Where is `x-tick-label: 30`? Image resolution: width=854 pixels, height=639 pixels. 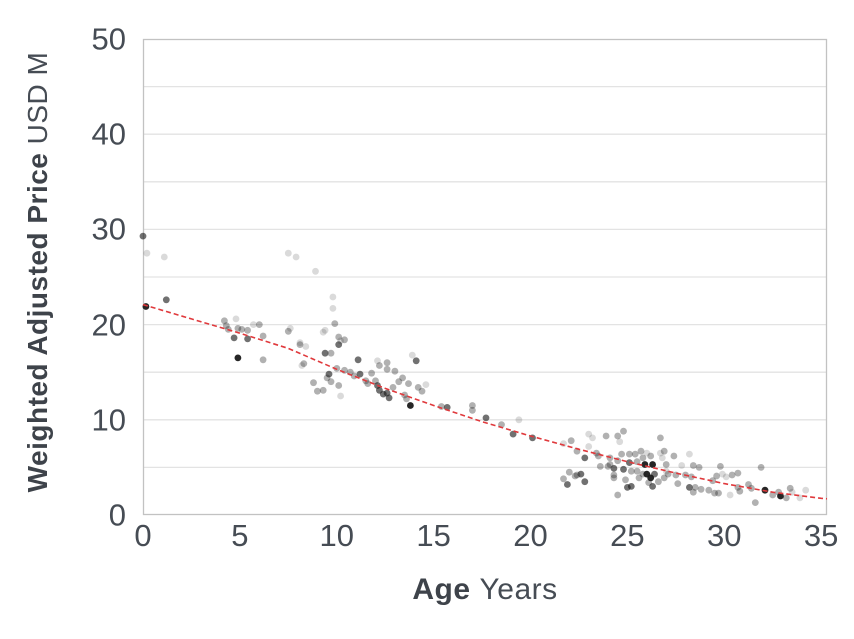
x-tick-label: 30 is located at coordinates (724, 535).